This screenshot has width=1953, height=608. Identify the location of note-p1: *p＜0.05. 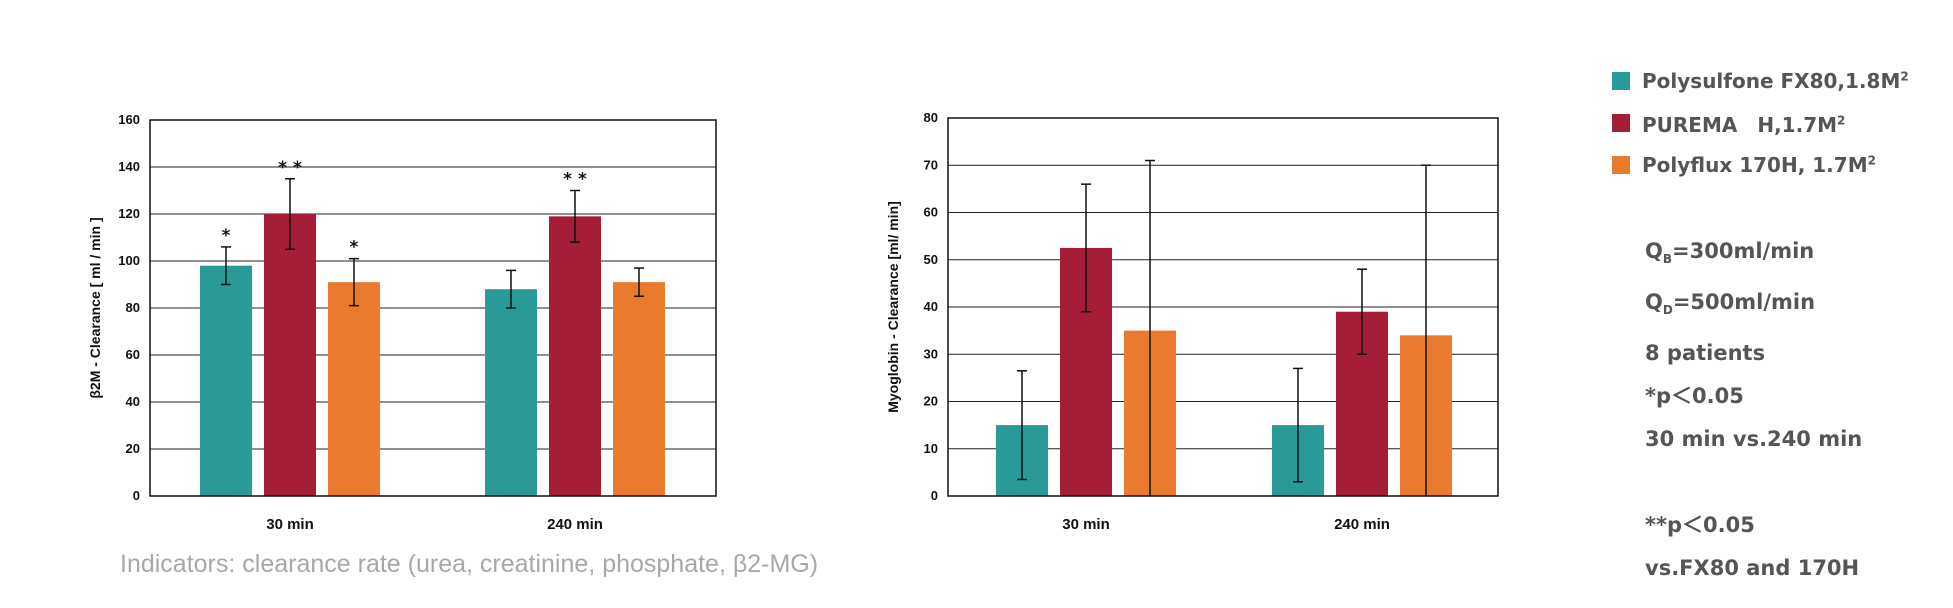
(1694, 396).